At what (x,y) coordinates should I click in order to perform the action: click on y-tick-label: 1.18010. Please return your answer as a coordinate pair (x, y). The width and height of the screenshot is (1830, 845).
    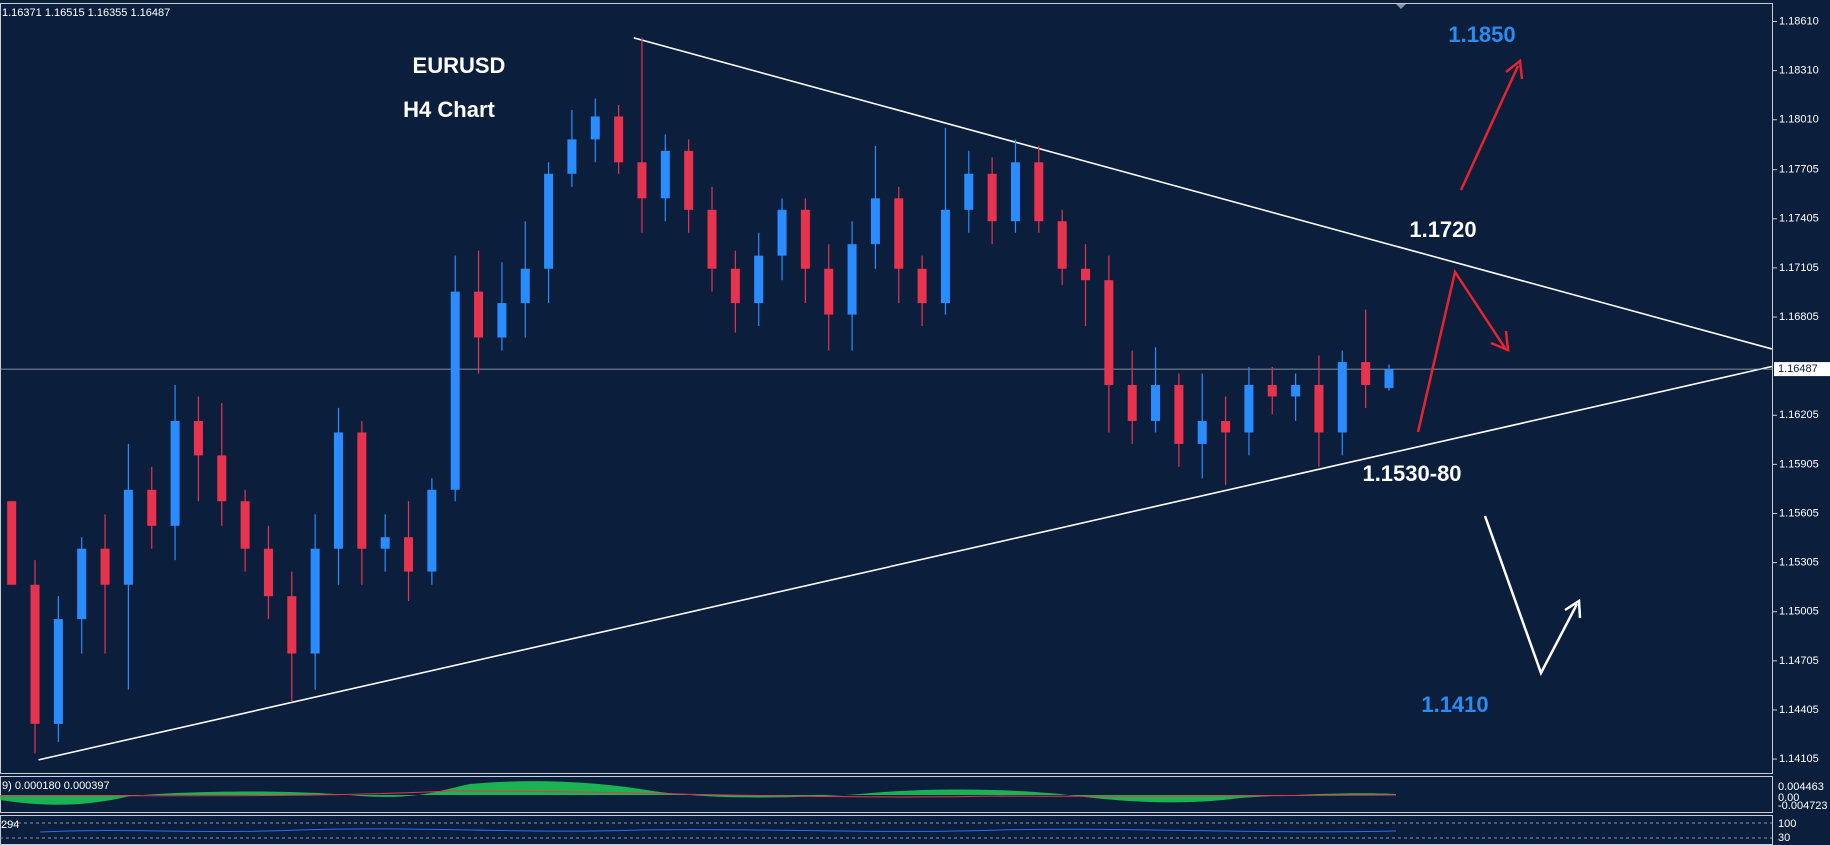
    Looking at the image, I should click on (1799, 120).